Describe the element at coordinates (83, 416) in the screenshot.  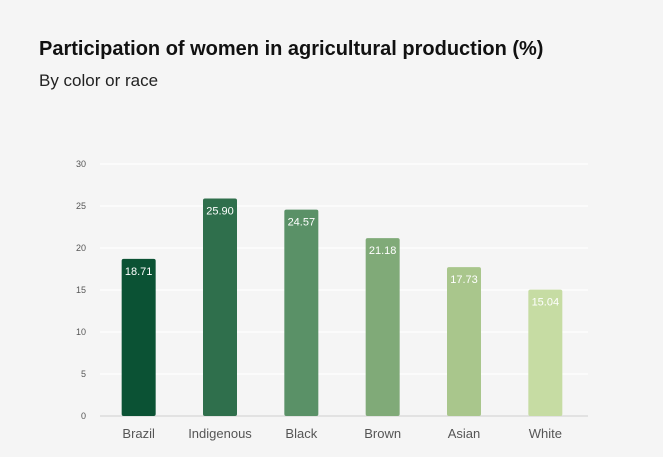
I see `y-tick-label: 0` at that location.